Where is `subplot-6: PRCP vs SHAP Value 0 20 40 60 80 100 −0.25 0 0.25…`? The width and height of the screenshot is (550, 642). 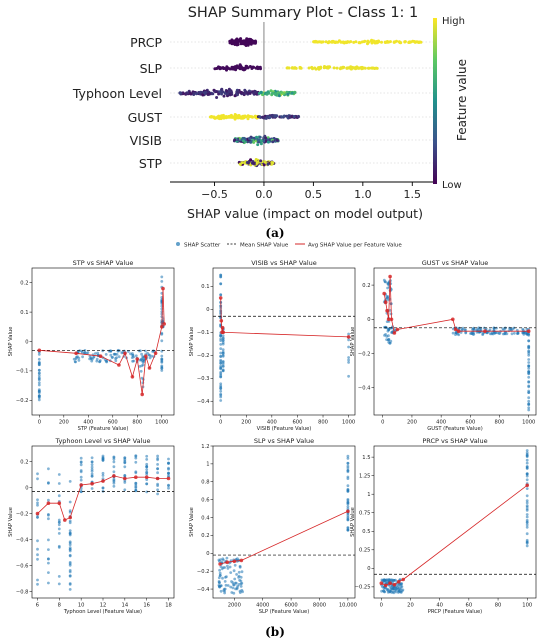
subplot-6: PRCP vs SHAP Value 0 20 40 60 80 100 −0.25 0 0.25… is located at coordinates (443, 526).